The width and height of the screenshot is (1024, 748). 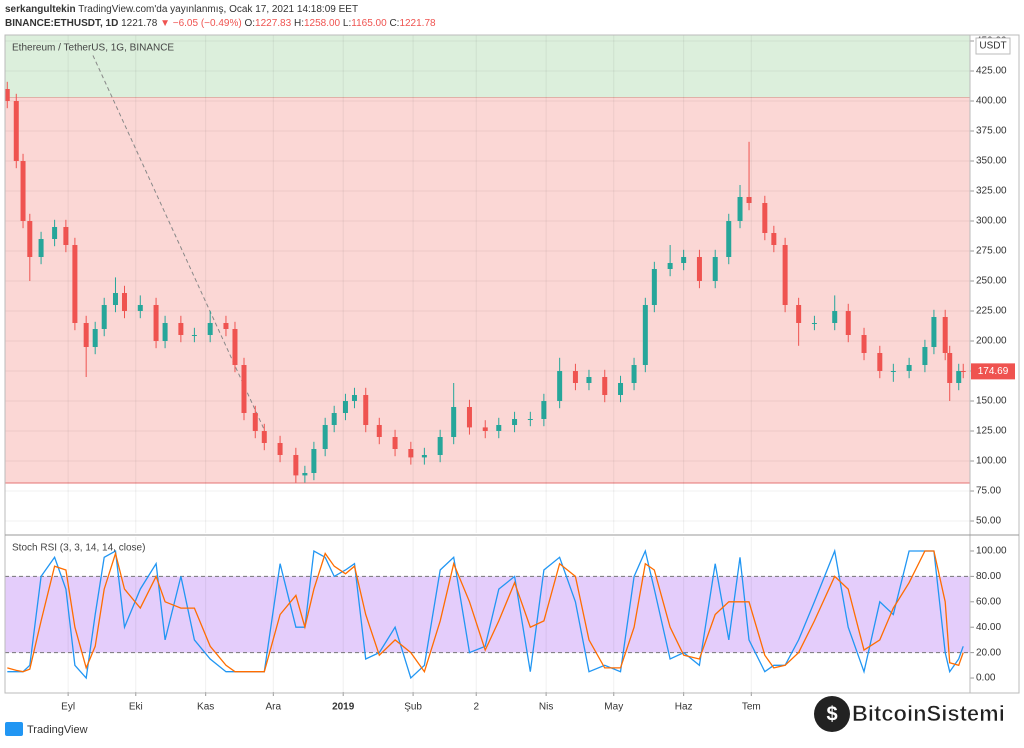 What do you see at coordinates (991, 311) in the screenshot?
I see `y-tick-label: 225.00` at bounding box center [991, 311].